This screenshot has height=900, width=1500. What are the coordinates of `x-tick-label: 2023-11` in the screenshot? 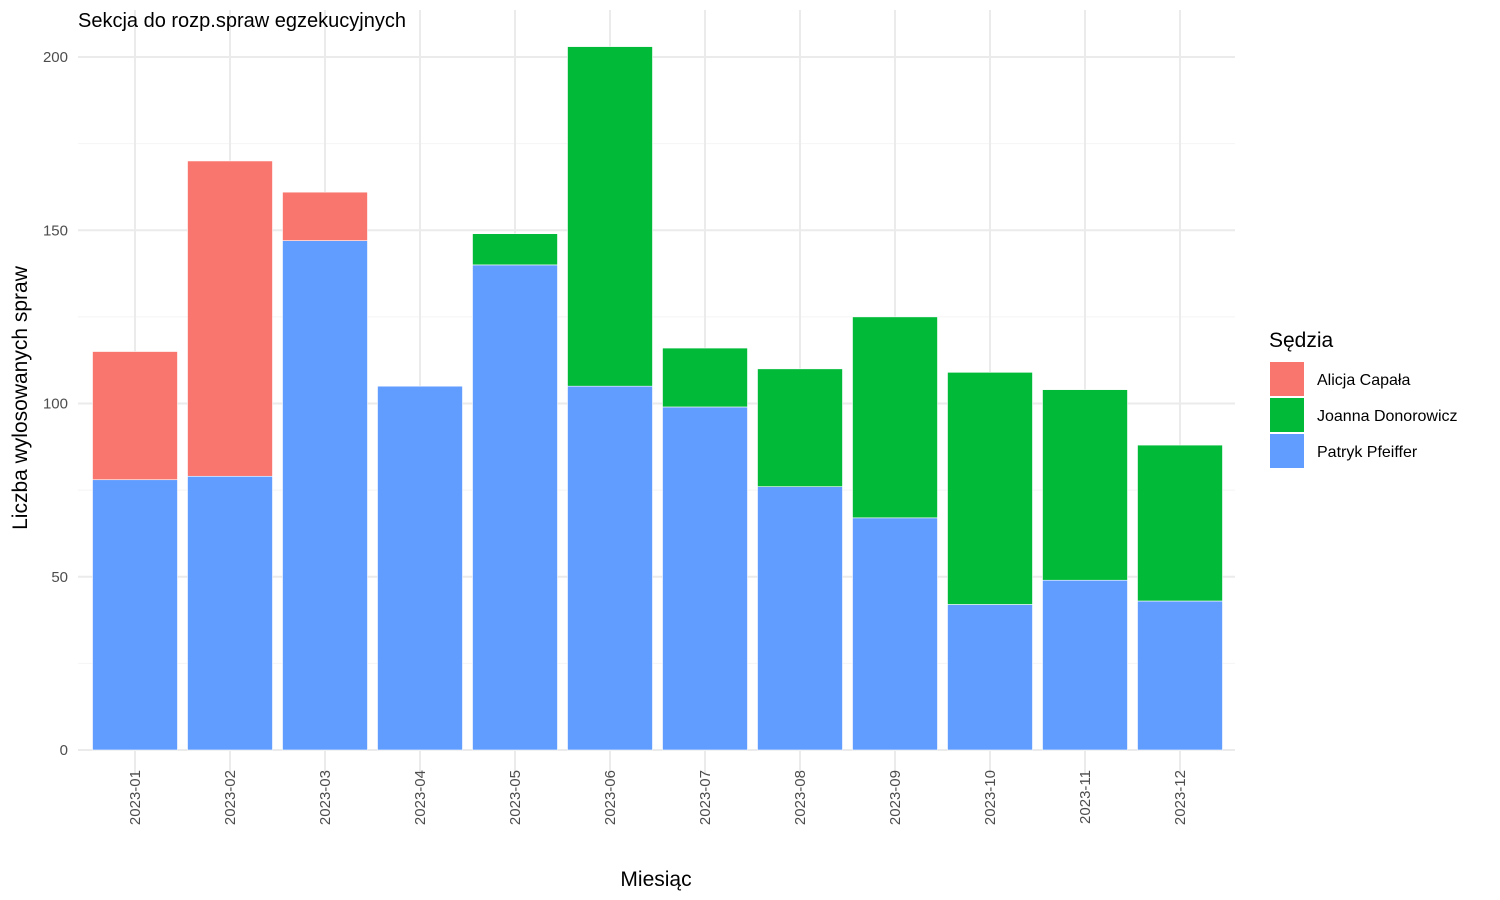 It's located at (1085, 797).